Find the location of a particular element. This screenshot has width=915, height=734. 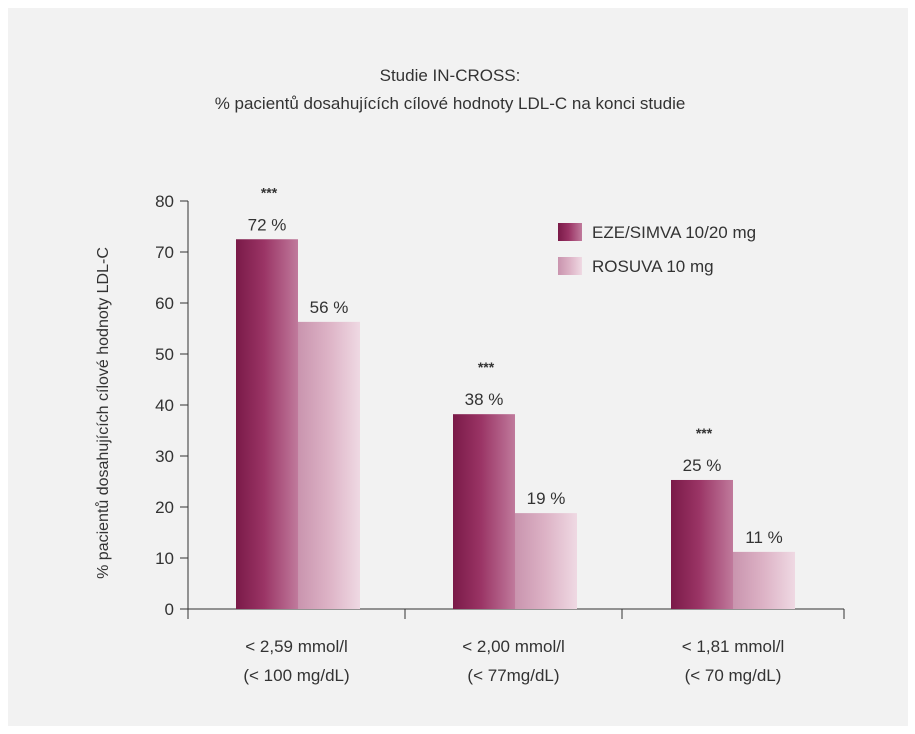

category-label-line-2: (< 100 mg/dL) is located at coordinates (296, 675).